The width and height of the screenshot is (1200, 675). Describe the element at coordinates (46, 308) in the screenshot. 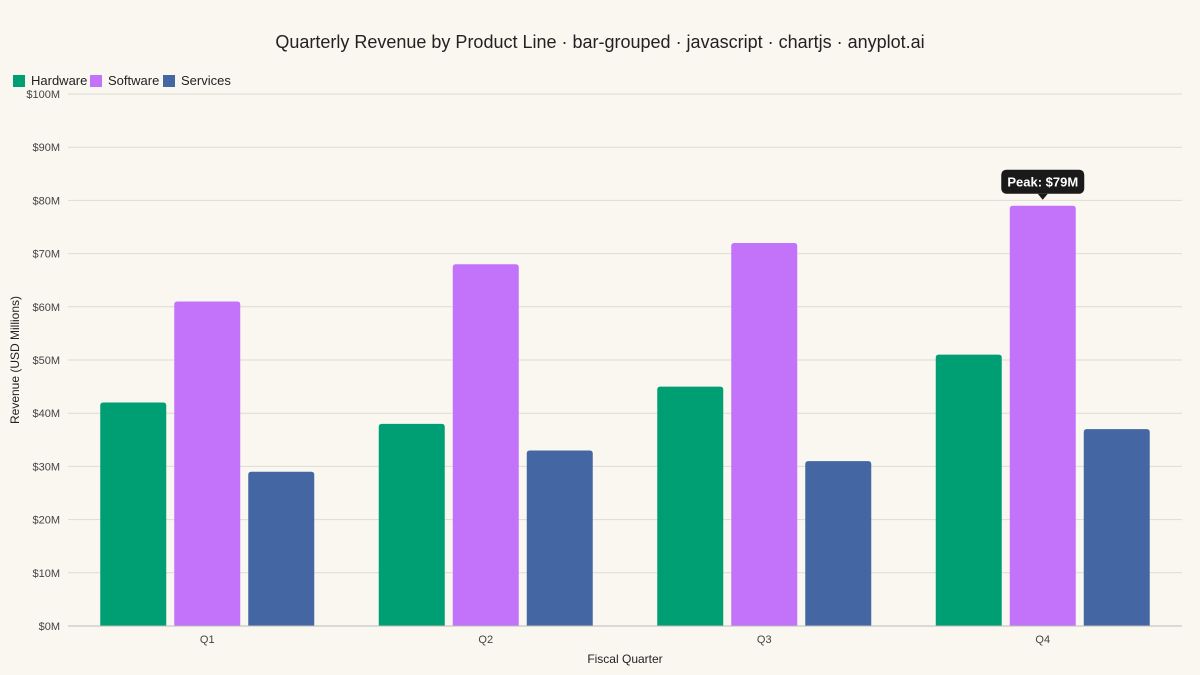

I see `y-tick-label: $60M` at that location.